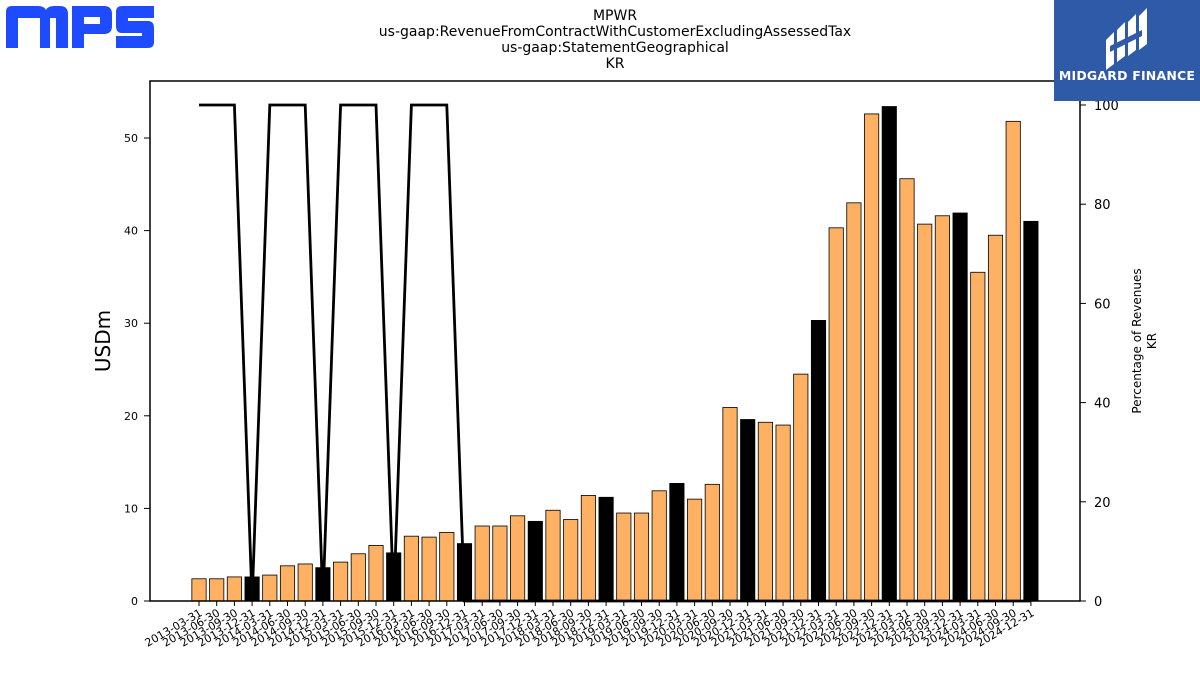 The height and width of the screenshot is (675, 1200). What do you see at coordinates (1102, 304) in the screenshot?
I see `y2-tick-label: 60` at bounding box center [1102, 304].